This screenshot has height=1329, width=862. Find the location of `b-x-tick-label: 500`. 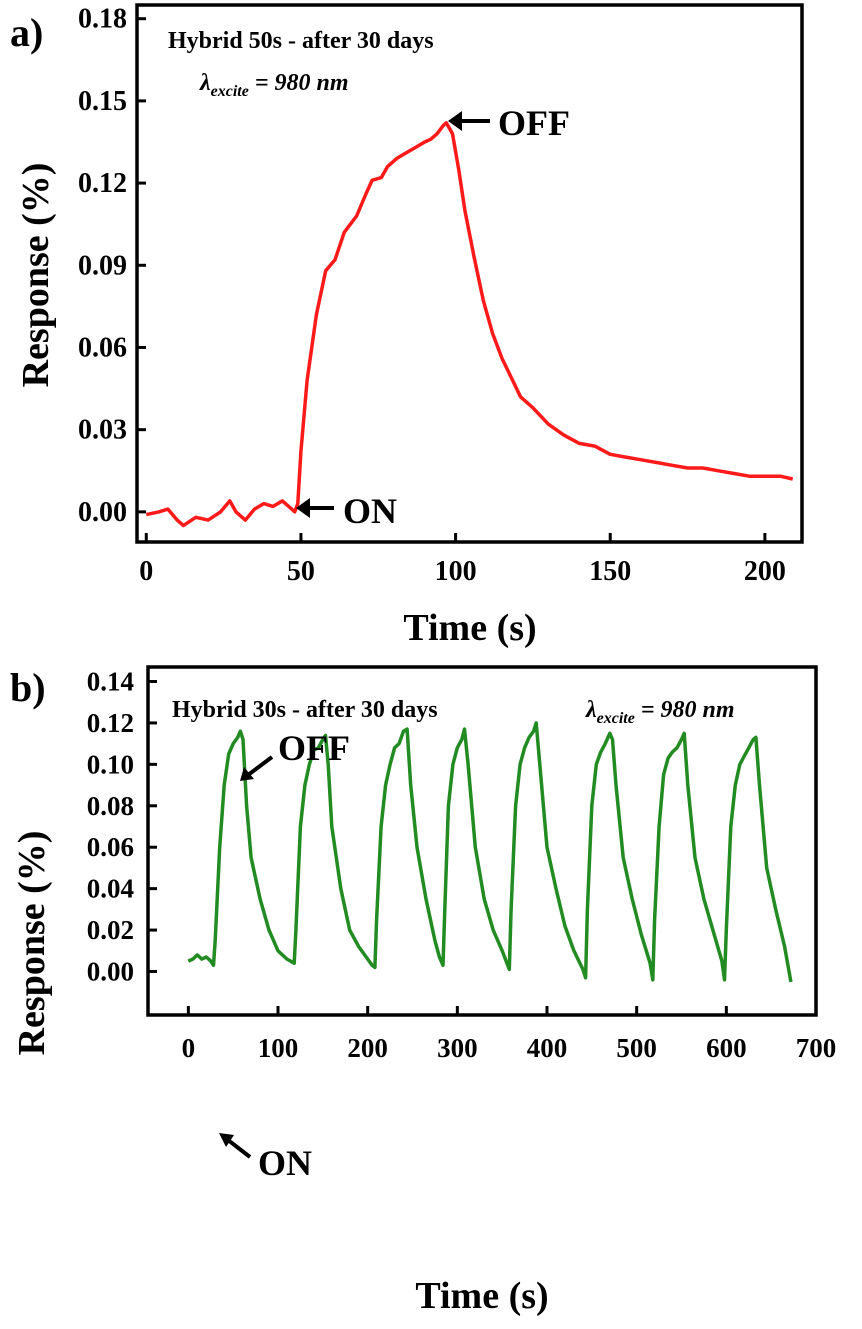

b-x-tick-label: 500 is located at coordinates (636, 1048).